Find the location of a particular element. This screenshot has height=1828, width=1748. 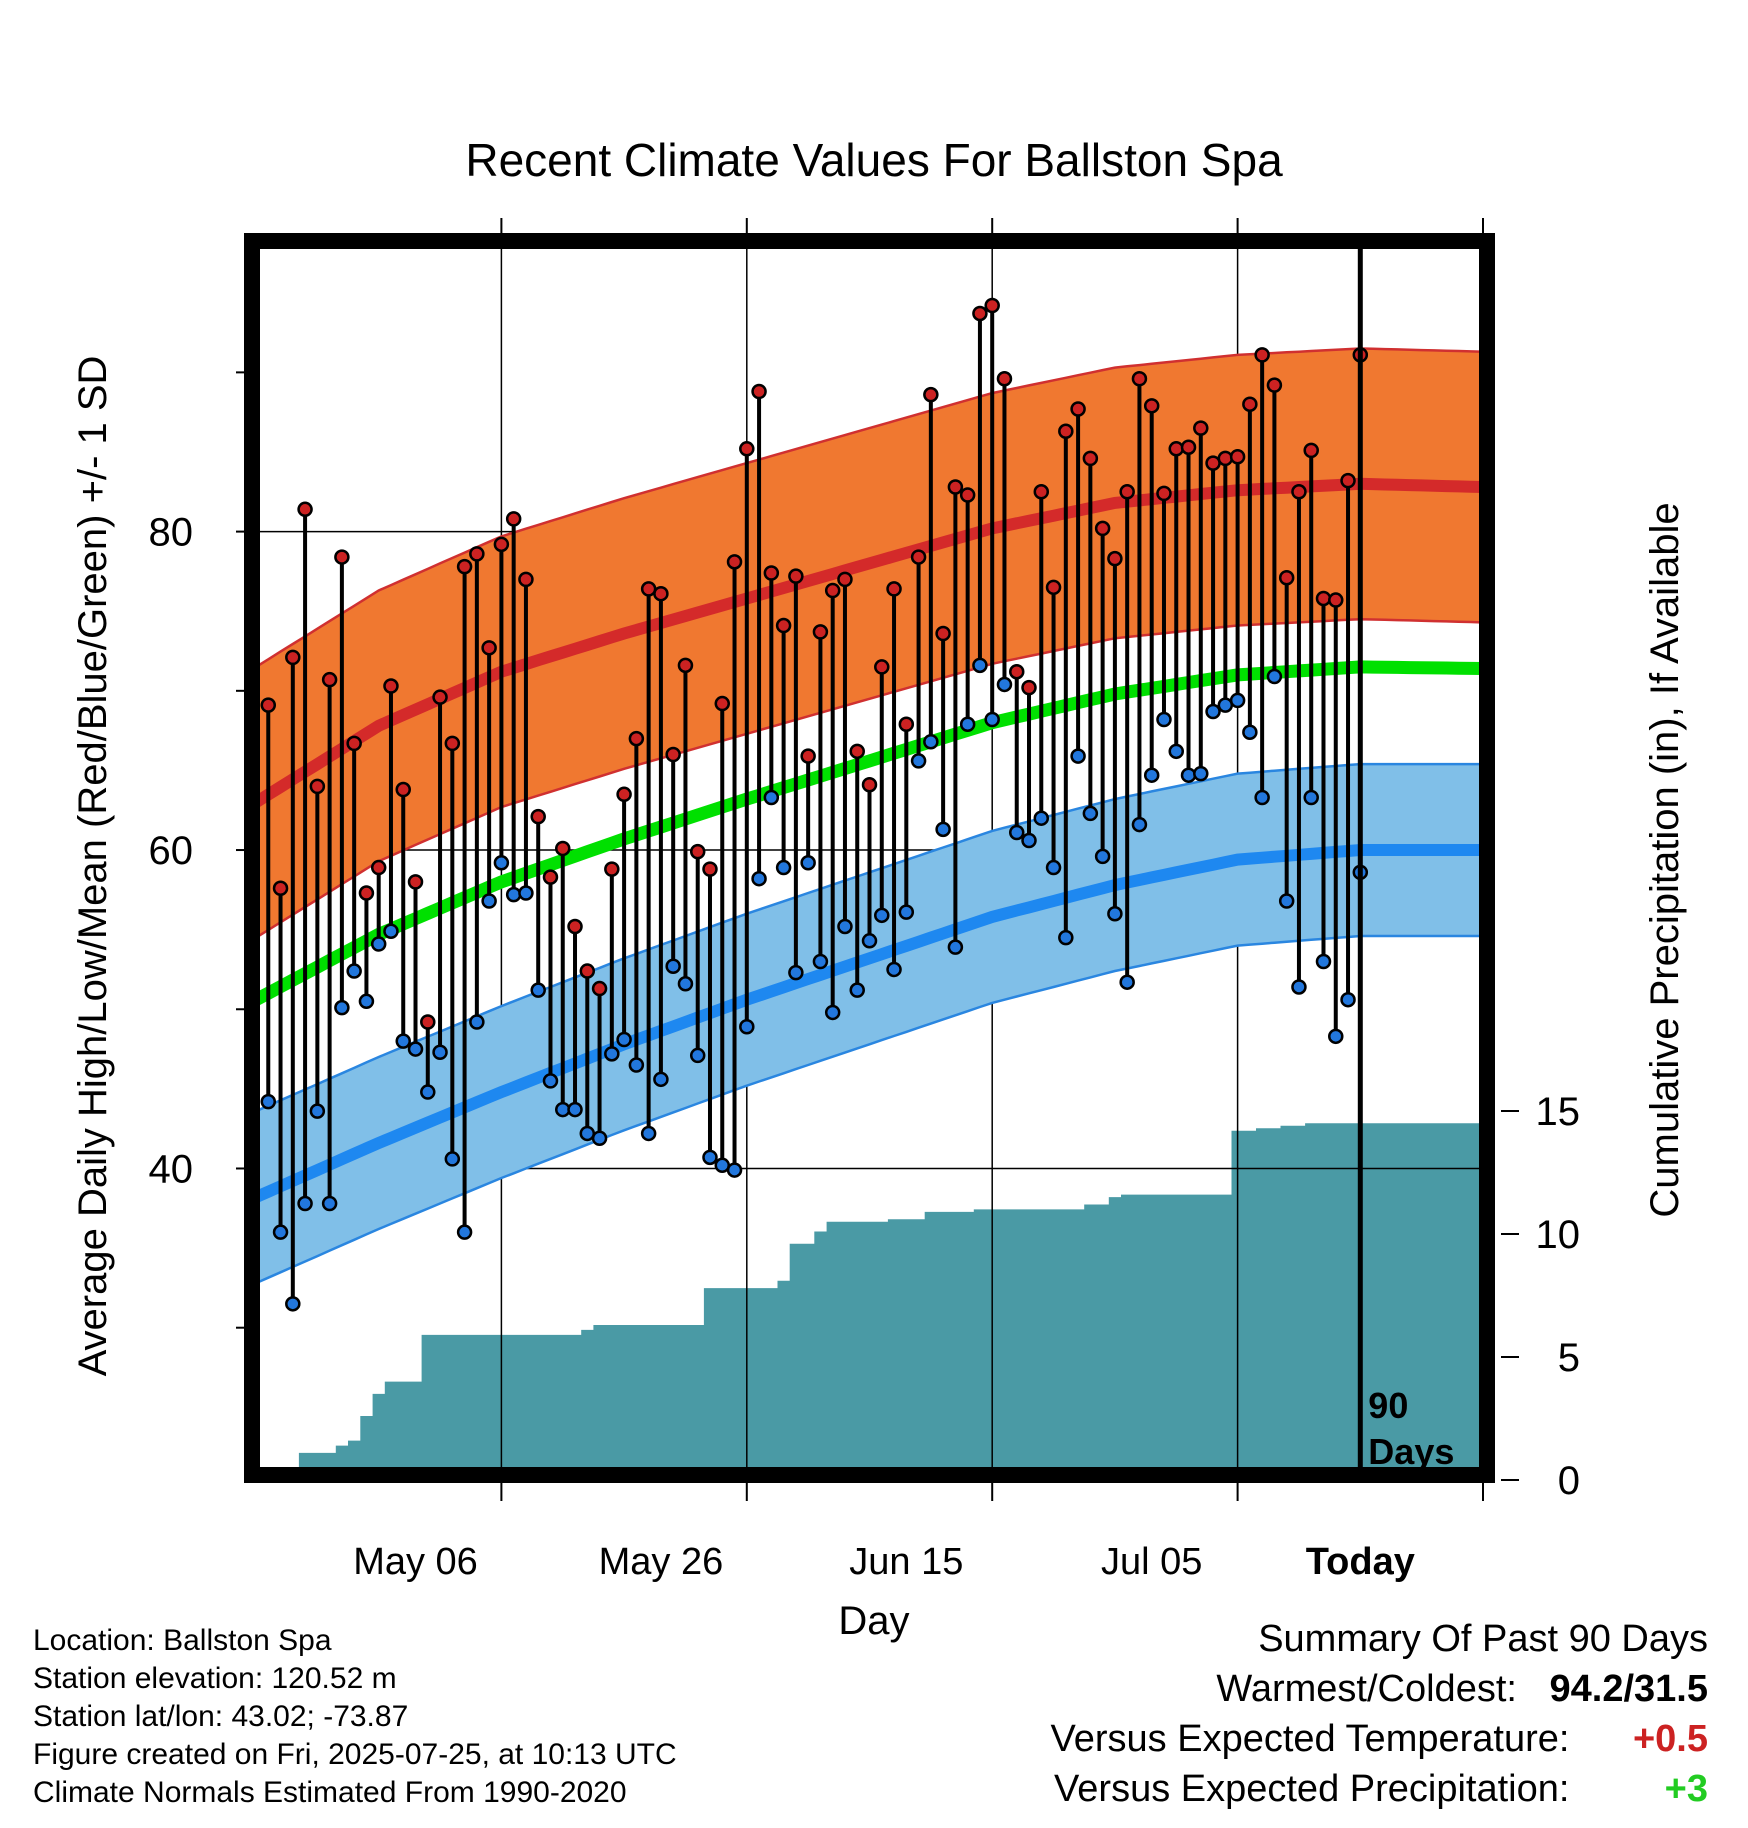

summary-temp: Versus Expected Temperature: +0.5 is located at coordinates (1379, 1739).